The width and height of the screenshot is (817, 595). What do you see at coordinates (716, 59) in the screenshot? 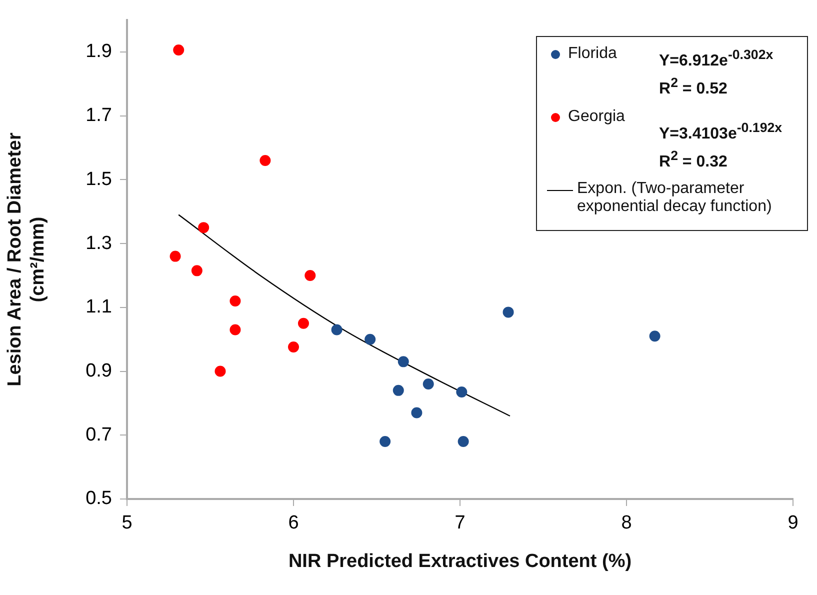
I see `annotation: Y=6.912e$^{-0.302x}$` at bounding box center [716, 59].